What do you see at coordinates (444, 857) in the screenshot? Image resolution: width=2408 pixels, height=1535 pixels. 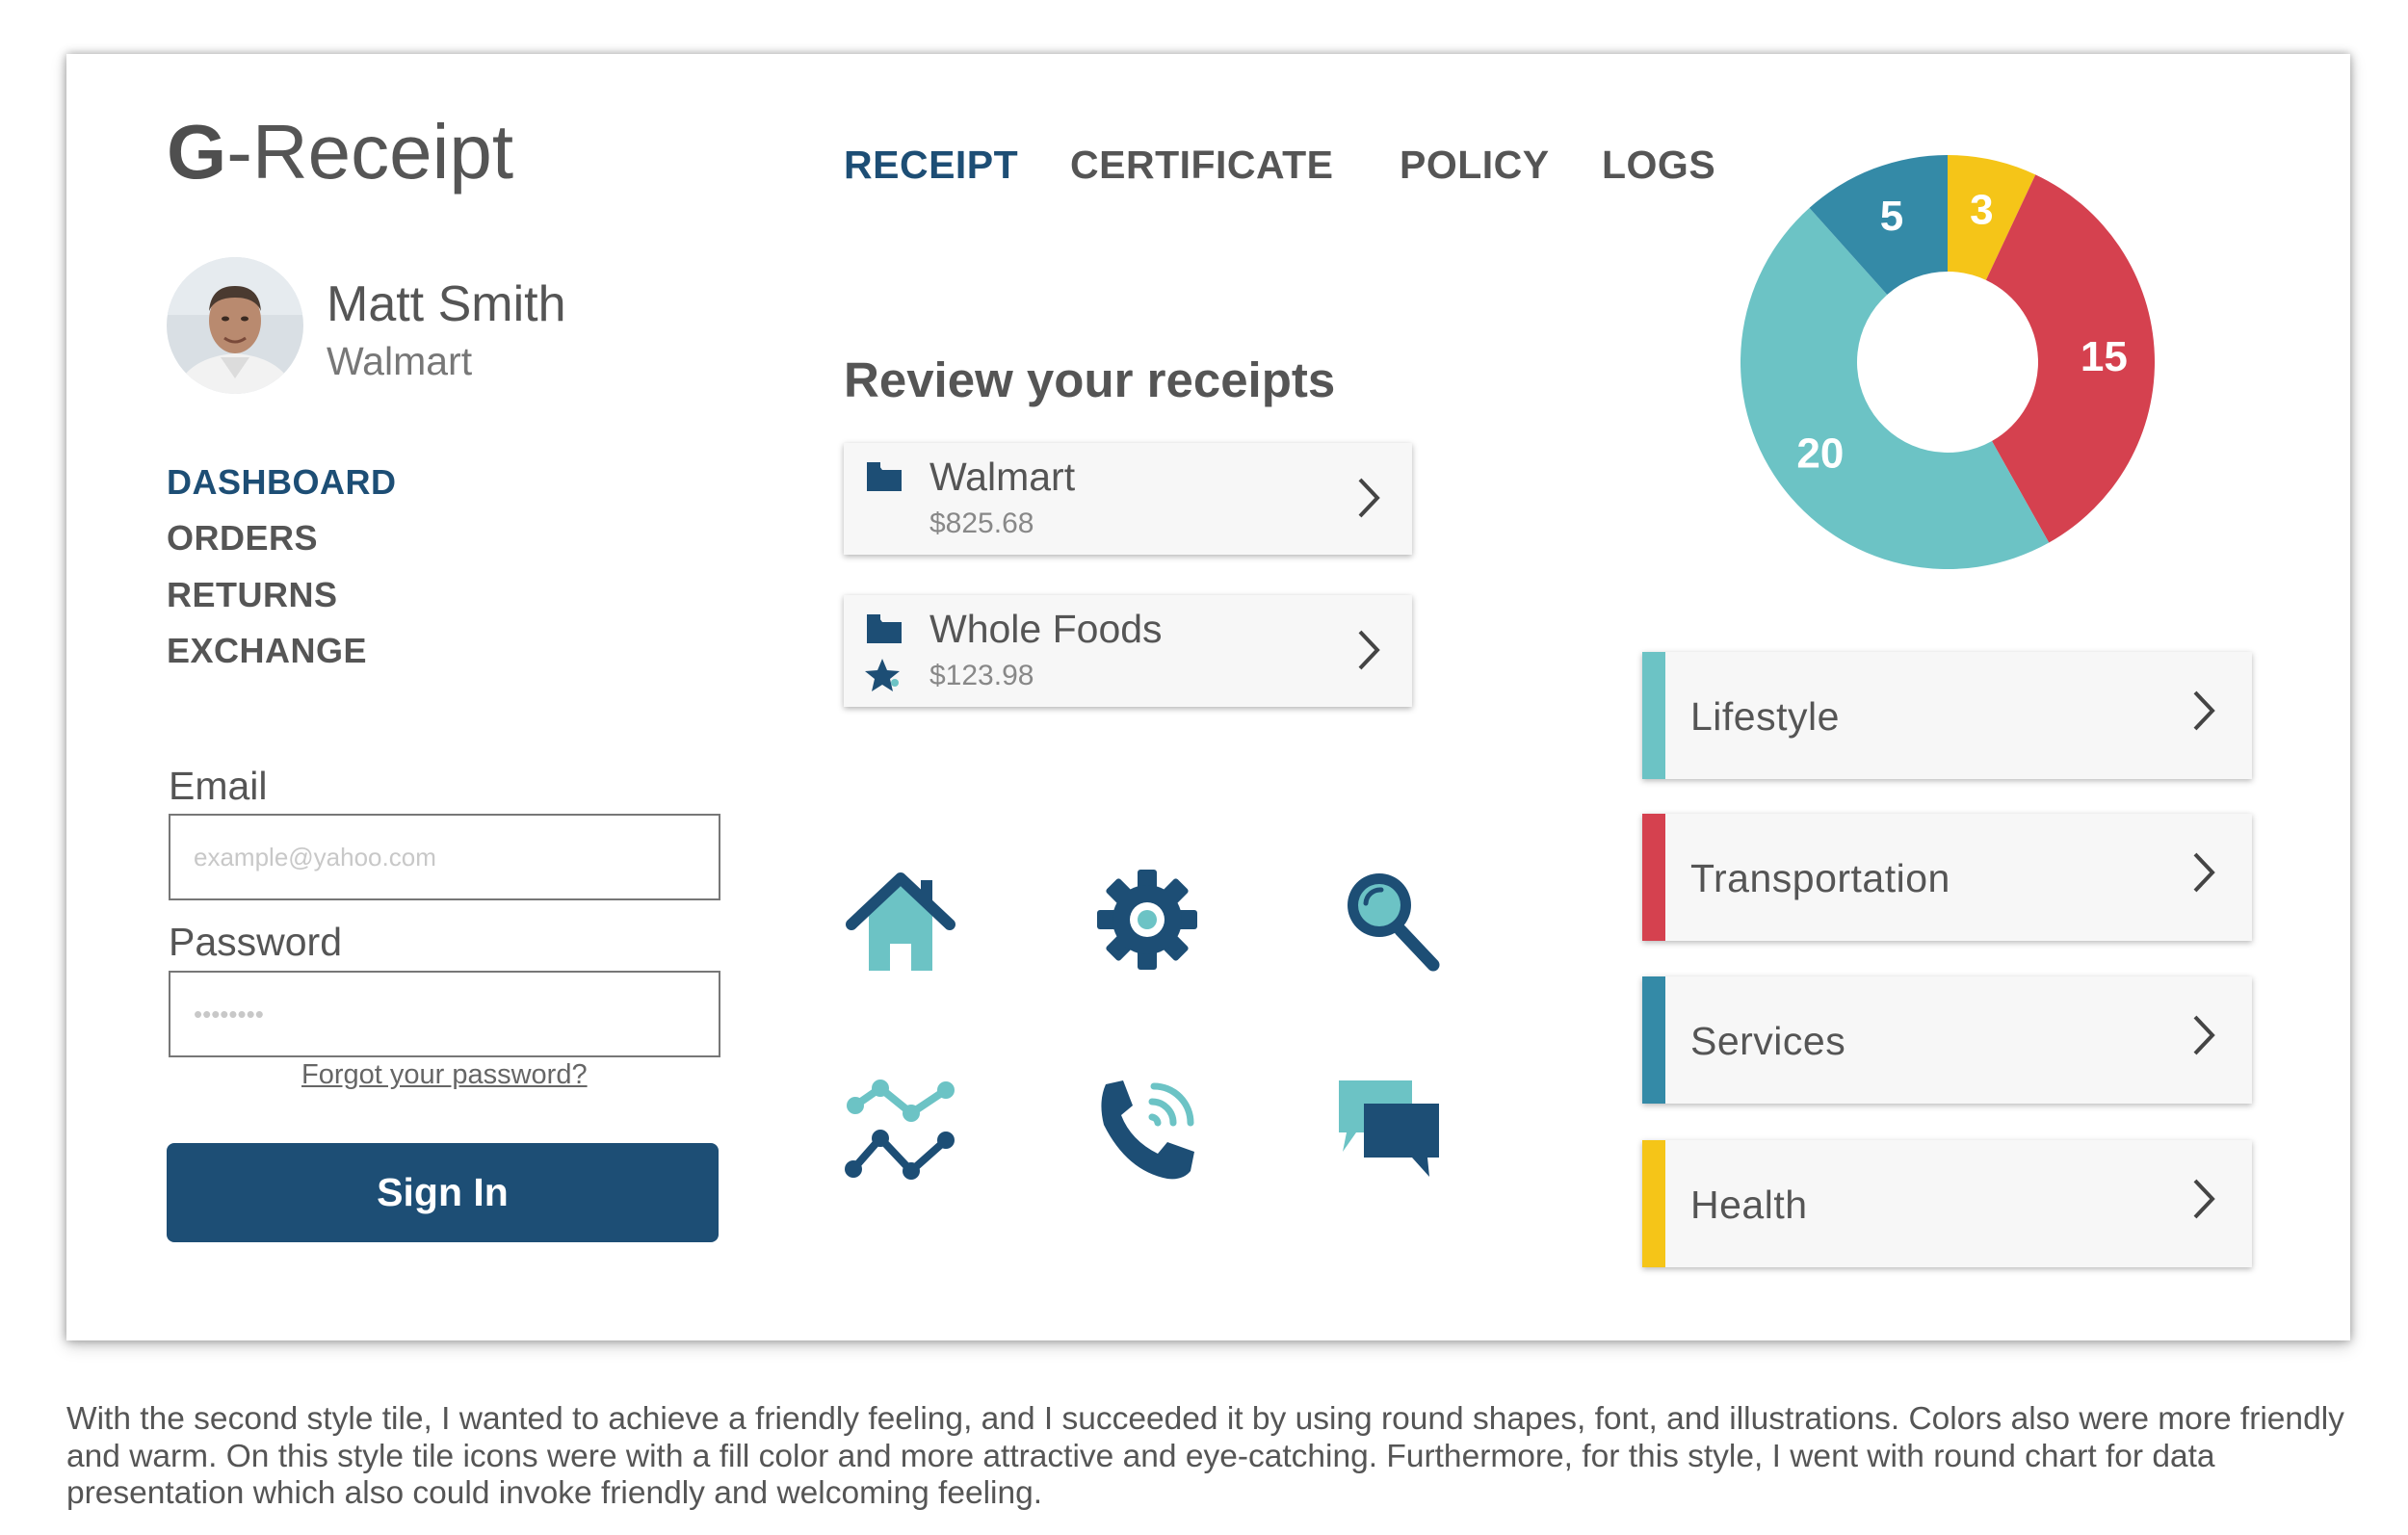 I see `email-field` at bounding box center [444, 857].